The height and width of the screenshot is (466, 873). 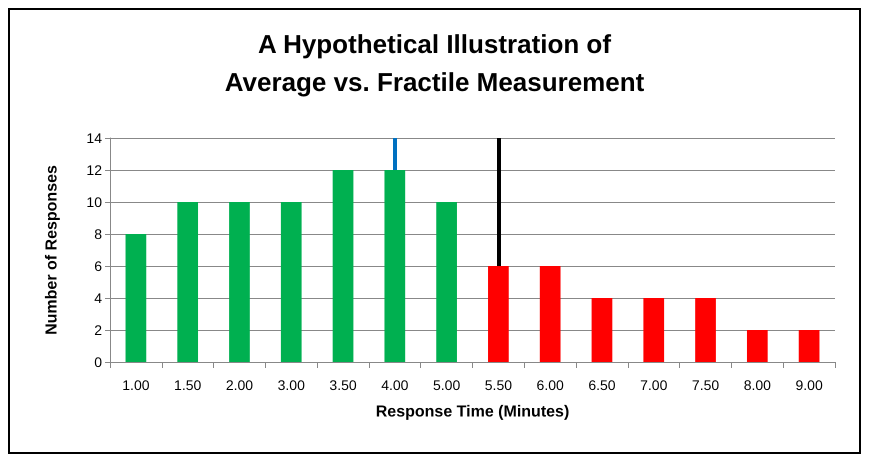 What do you see at coordinates (98, 362) in the screenshot?
I see `y-tick-label: 0` at bounding box center [98, 362].